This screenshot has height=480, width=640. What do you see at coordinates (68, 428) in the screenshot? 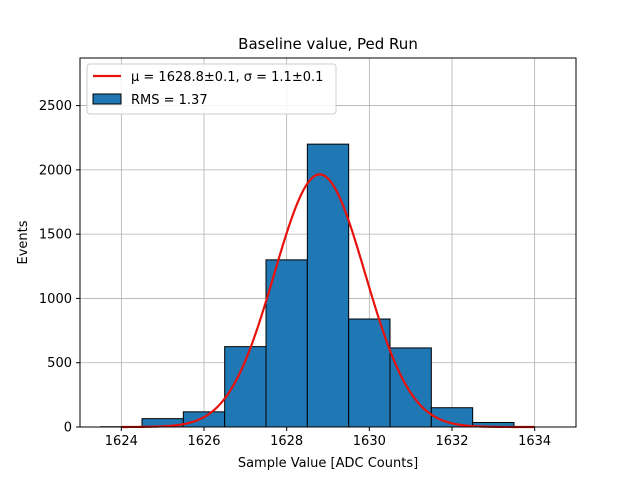
I see `y-tick-label: 0` at bounding box center [68, 428].